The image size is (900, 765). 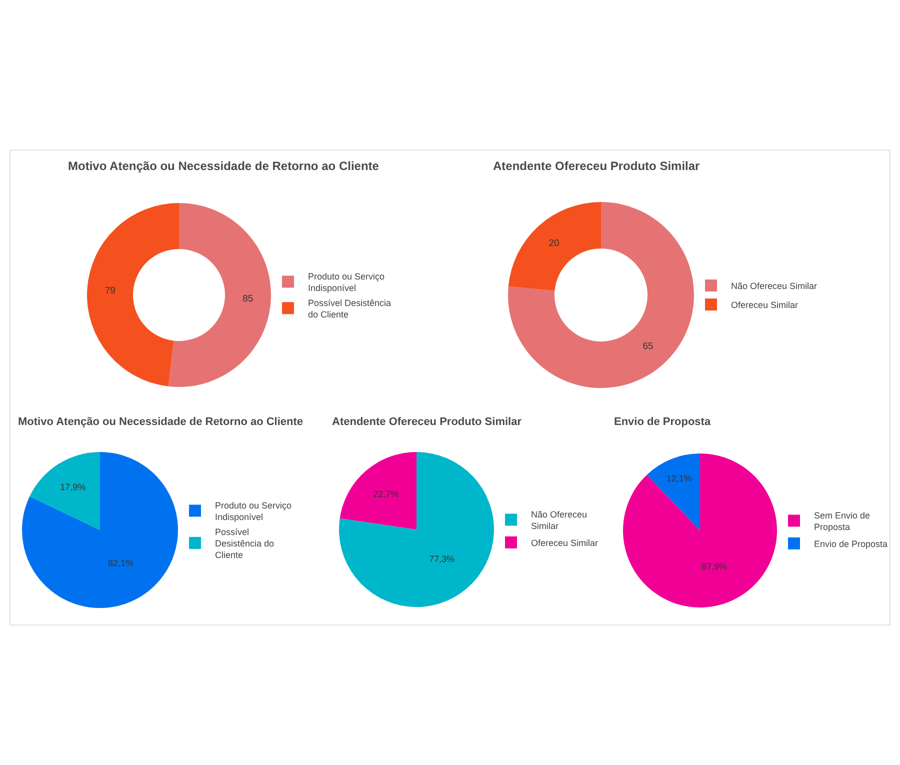 I want to click on data-label: 17,9%, so click(x=73, y=487).